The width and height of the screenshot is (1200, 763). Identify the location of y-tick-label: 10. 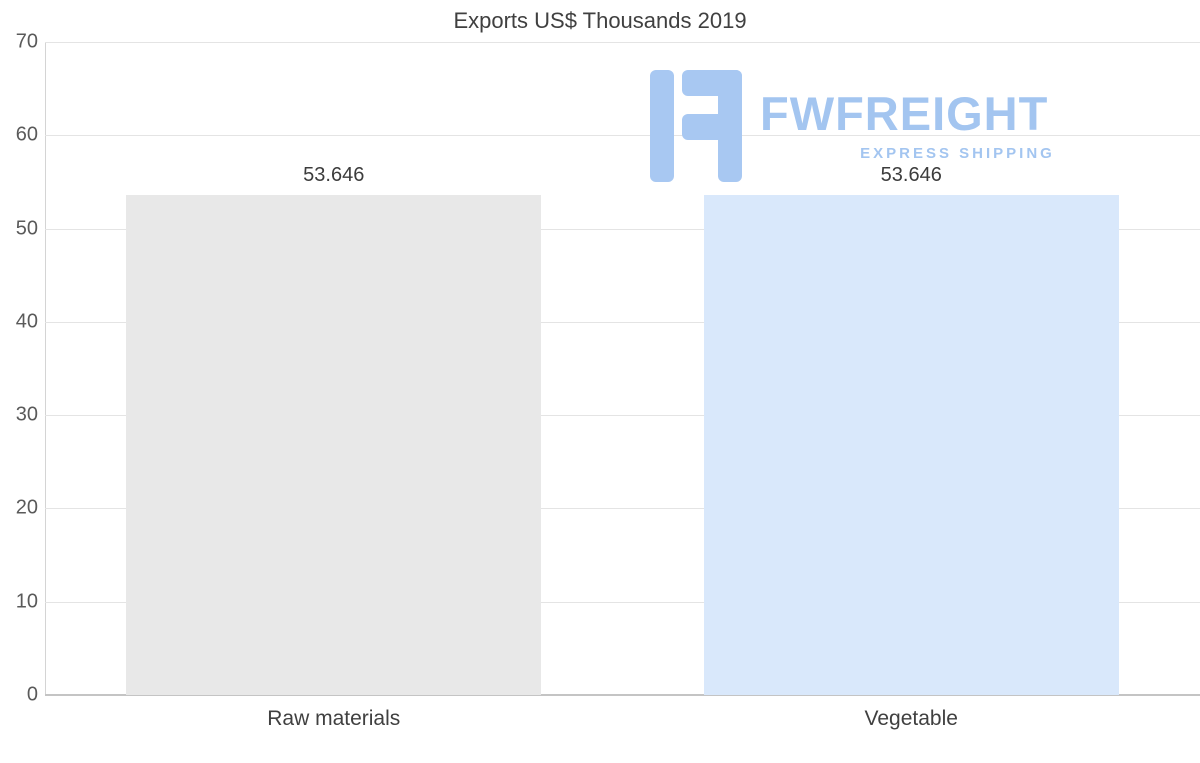
(26, 601).